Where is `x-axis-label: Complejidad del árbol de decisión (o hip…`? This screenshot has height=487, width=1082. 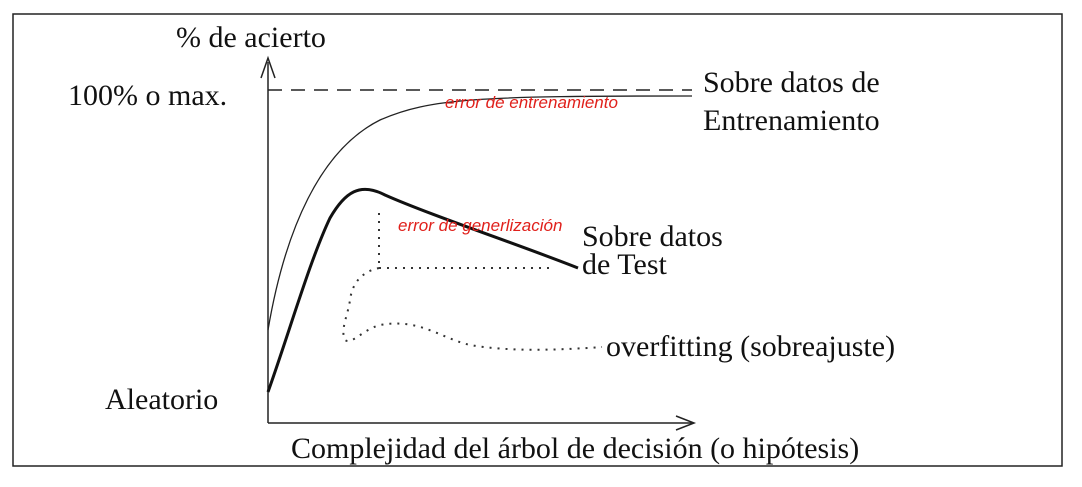
x-axis-label: Complejidad del árbol de decisión (o hip… is located at coordinates (575, 448).